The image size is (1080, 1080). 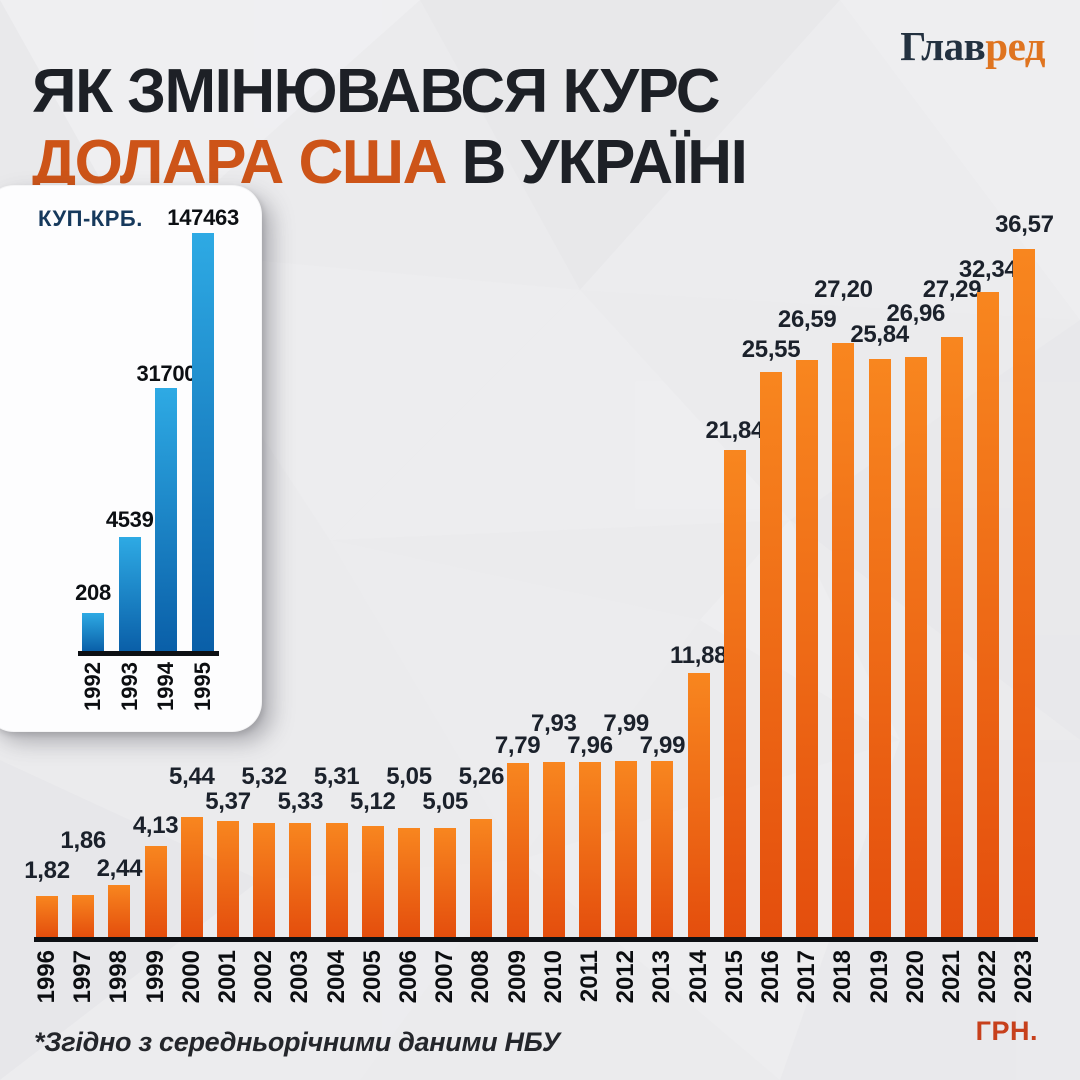 I want to click on main-bar-2006, so click(x=409, y=882).